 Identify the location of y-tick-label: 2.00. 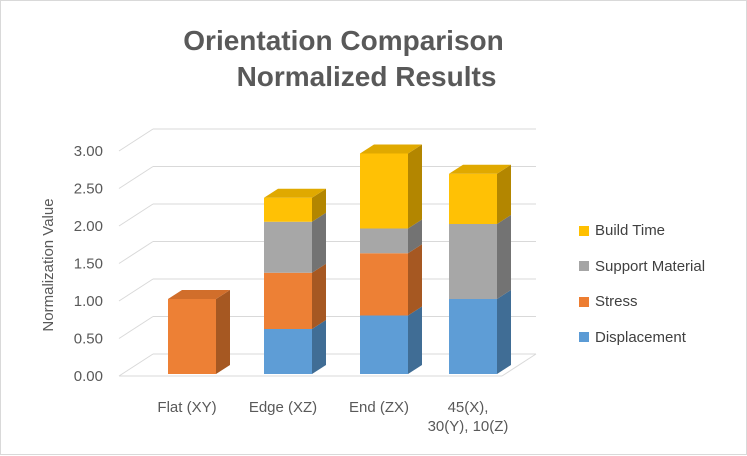
(88, 226).